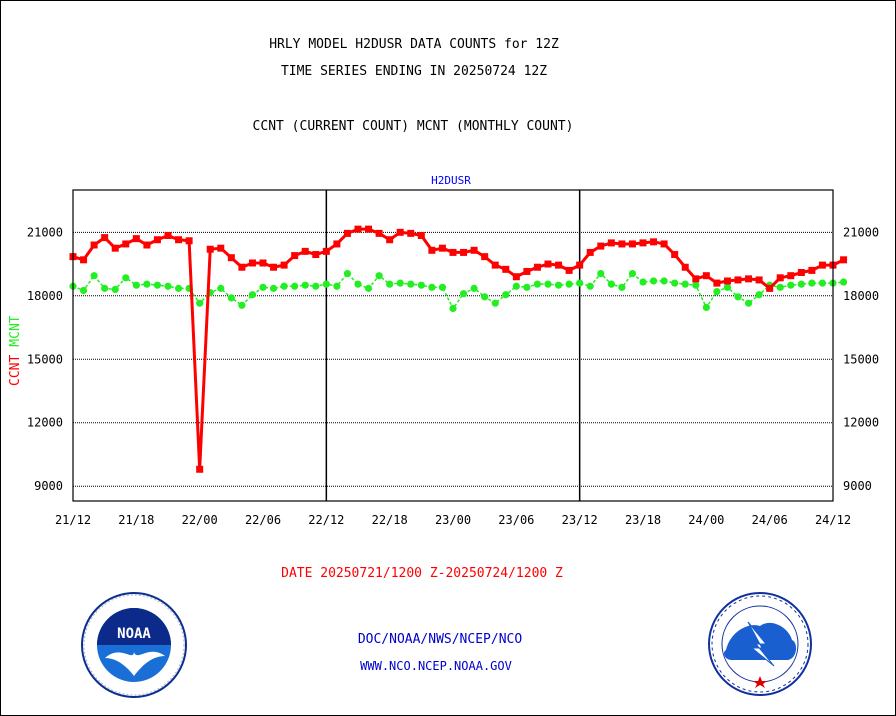  I want to click on x-tick-label: 22/06, so click(263, 520).